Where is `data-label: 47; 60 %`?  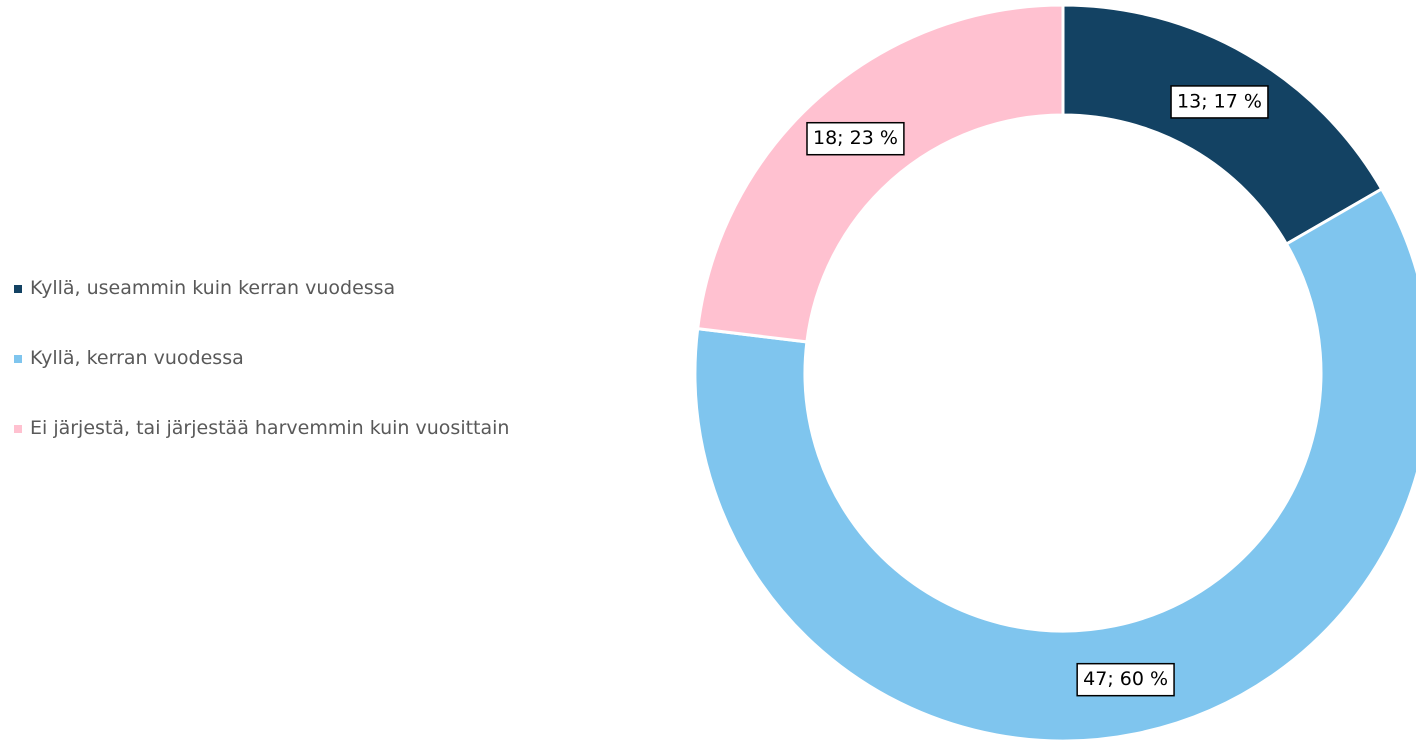
data-label: 47; 60 % is located at coordinates (1125, 679).